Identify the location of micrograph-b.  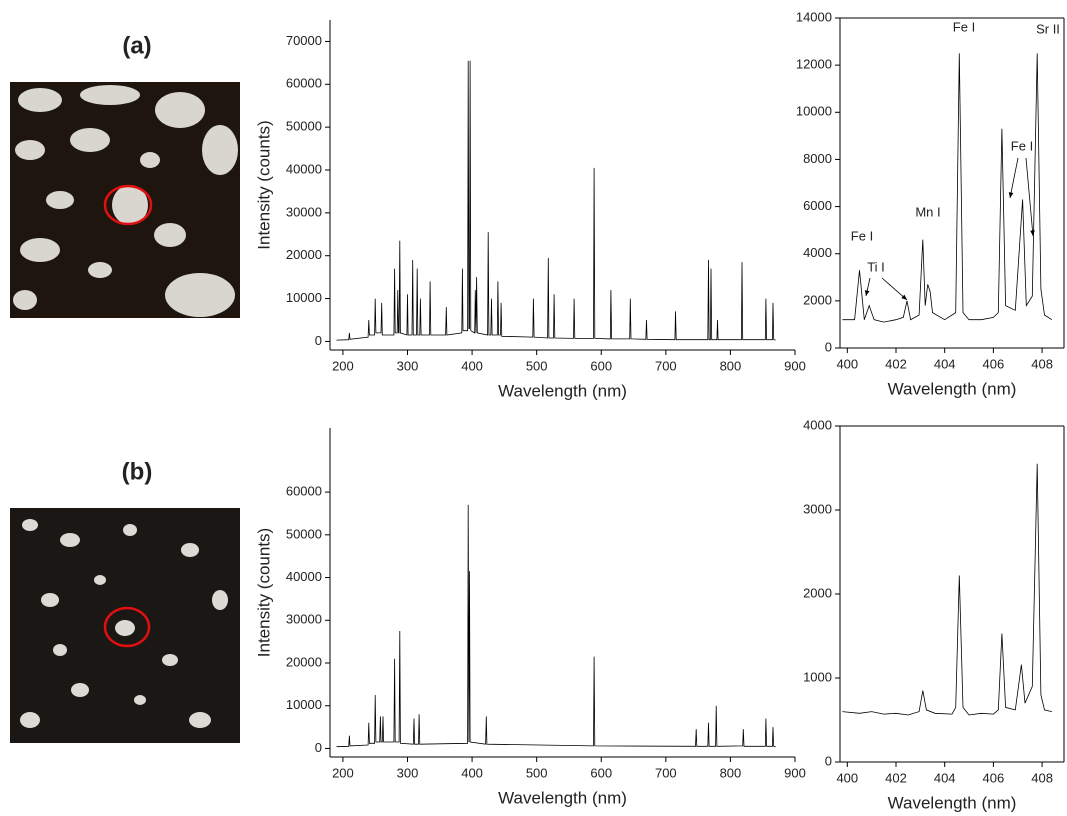
(125, 625).